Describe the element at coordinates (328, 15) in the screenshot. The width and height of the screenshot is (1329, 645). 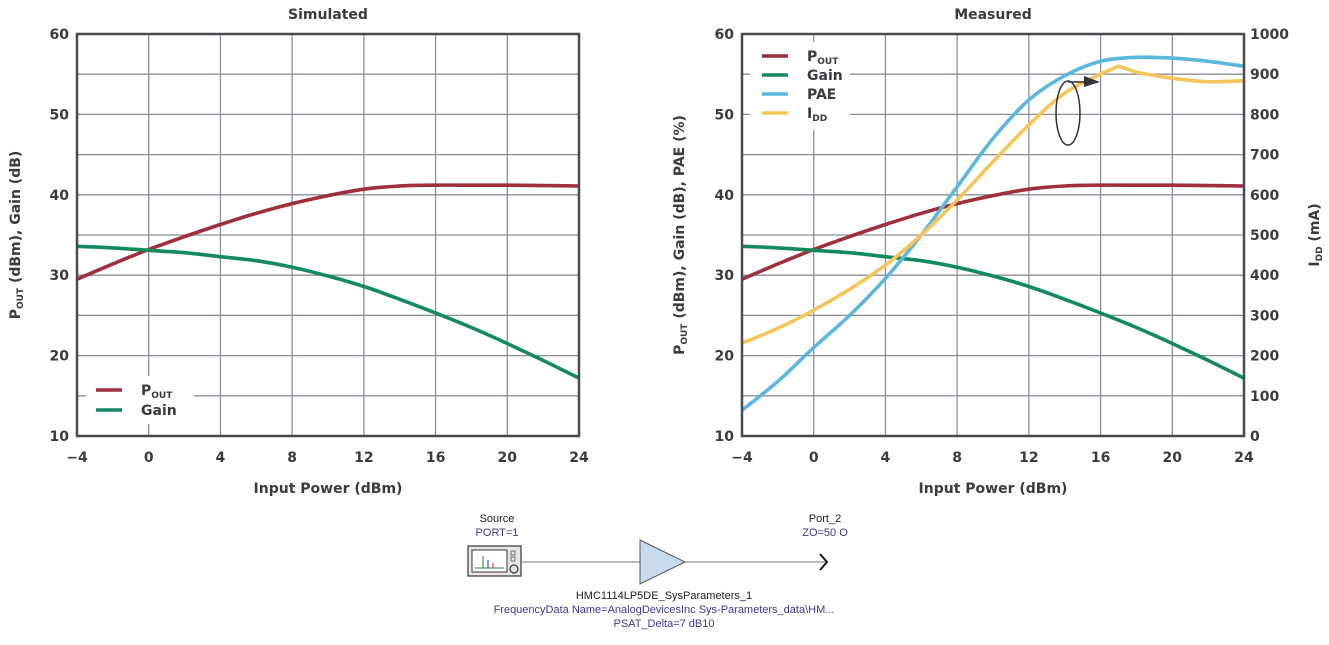
I see `chart-title: Simulated` at that location.